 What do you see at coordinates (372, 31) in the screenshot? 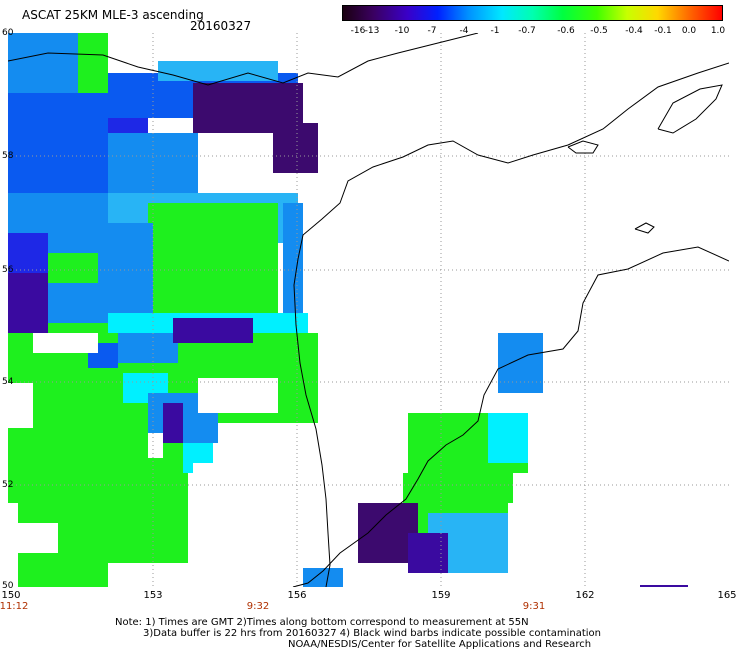
I see `color-scale-label: -13` at bounding box center [372, 31].